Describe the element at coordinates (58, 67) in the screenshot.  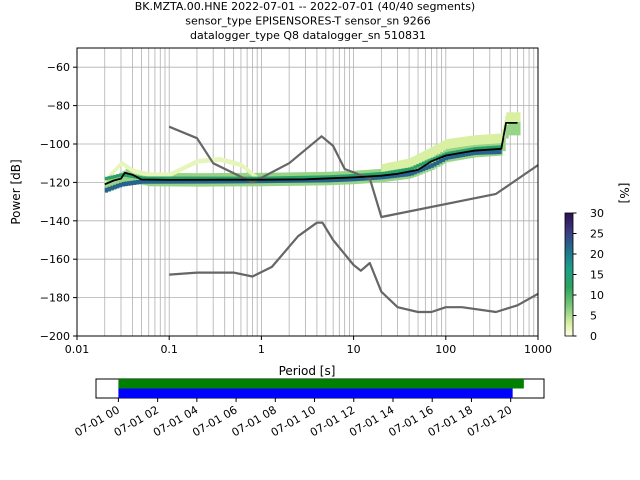
I see `y-tick-label: −60` at that location.